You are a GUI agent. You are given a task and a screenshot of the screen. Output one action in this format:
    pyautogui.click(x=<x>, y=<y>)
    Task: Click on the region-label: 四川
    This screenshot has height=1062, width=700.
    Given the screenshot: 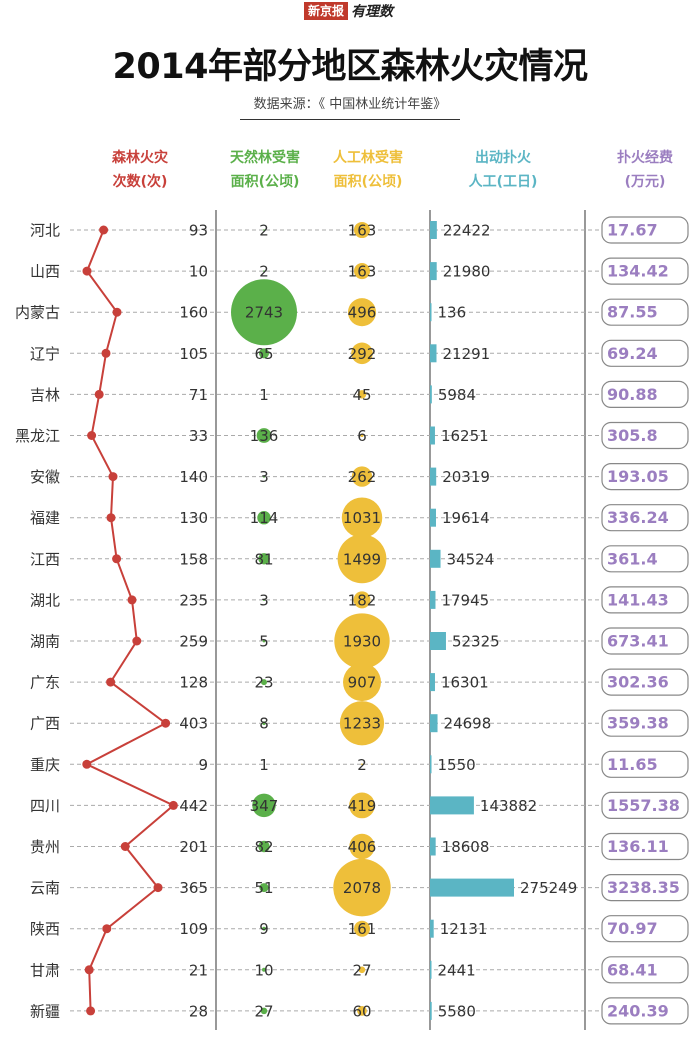 What is the action you would take?
    pyautogui.click(x=45, y=806)
    